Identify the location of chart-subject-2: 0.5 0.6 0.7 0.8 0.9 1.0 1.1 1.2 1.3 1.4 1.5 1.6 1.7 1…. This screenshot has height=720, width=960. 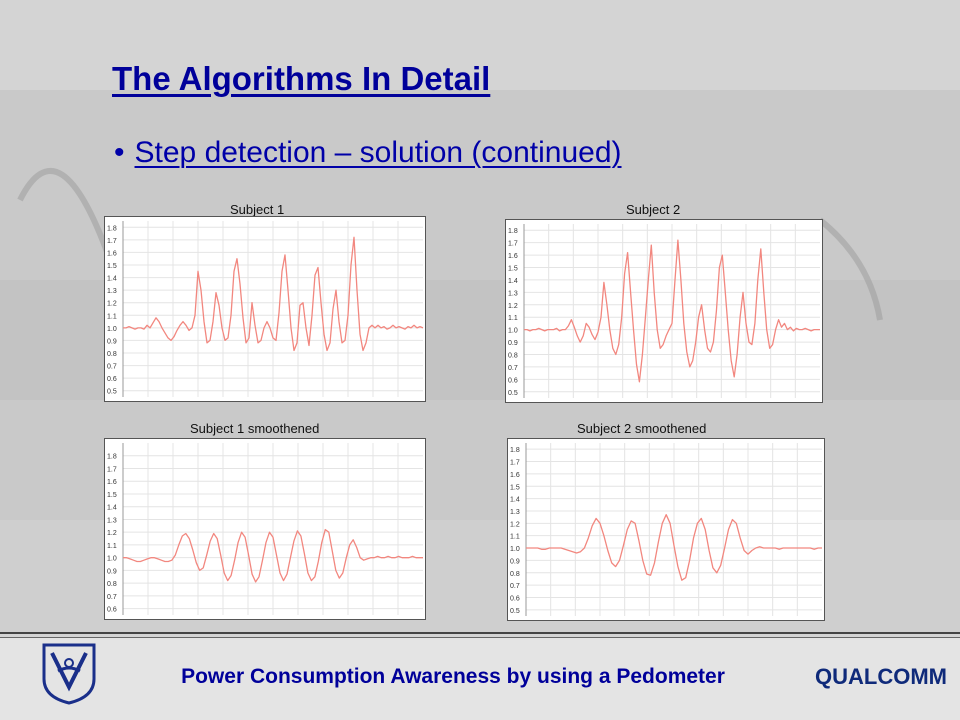
(664, 311).